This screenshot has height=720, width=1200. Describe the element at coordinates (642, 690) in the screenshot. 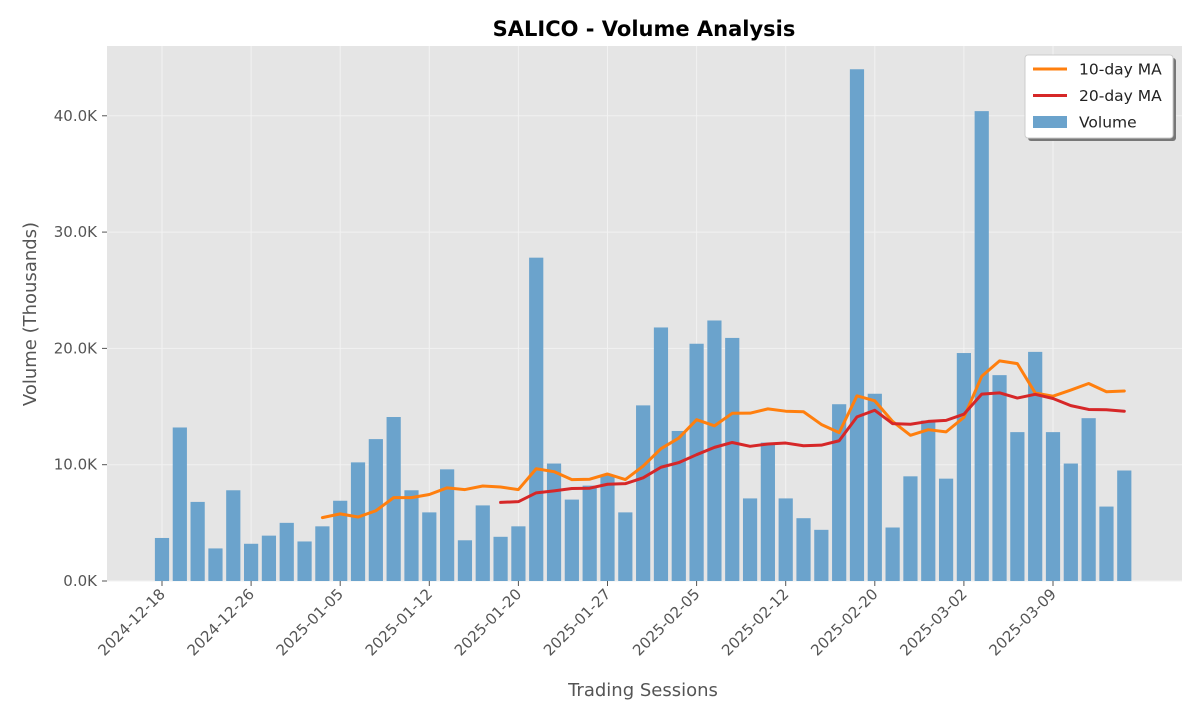

I see `x-axis-label: Trading Sessions` at that location.